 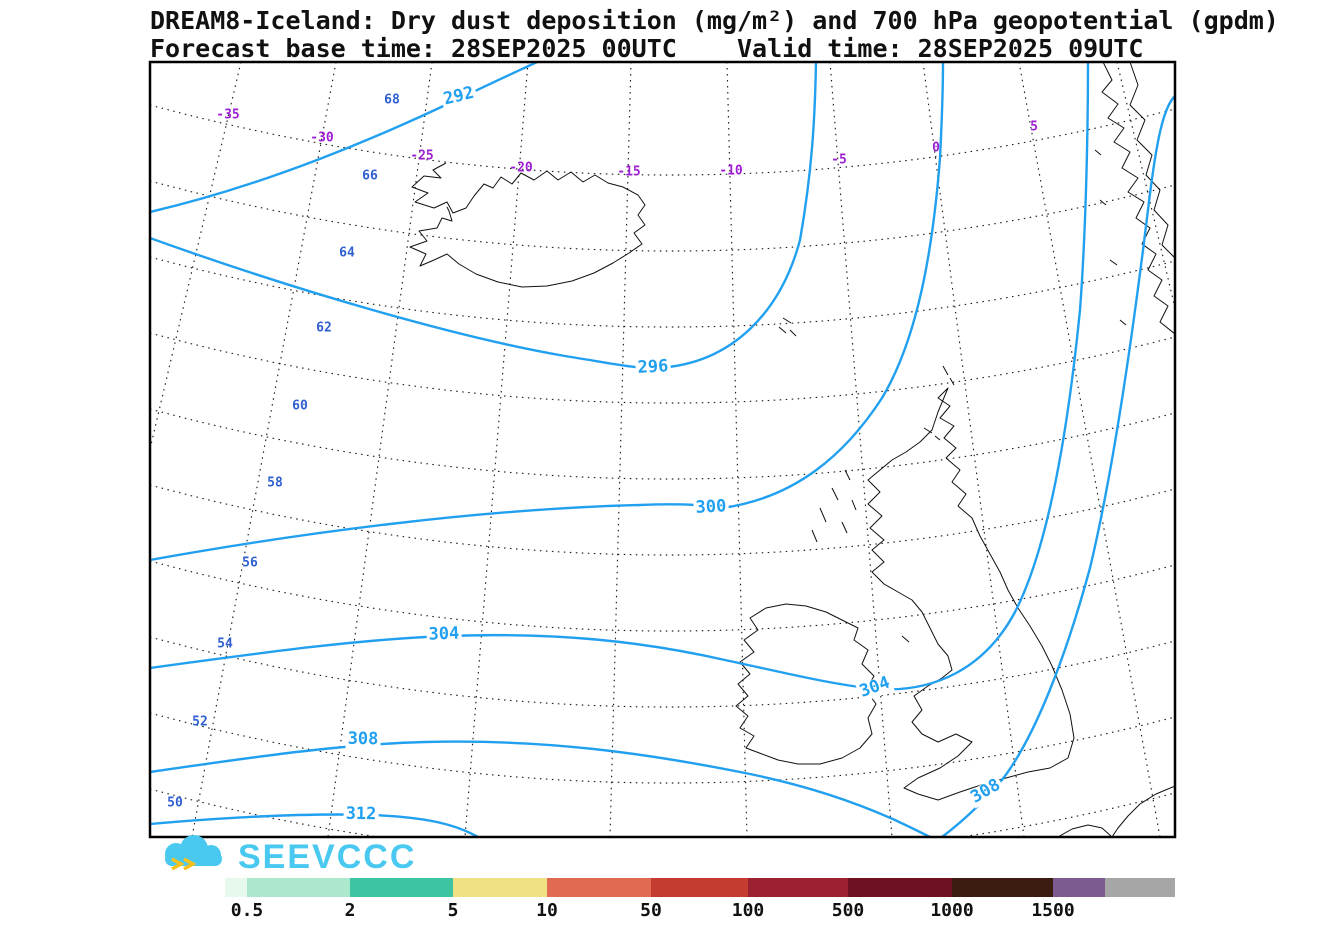 I want to click on legend-tick: 1500, so click(x=1053, y=910).